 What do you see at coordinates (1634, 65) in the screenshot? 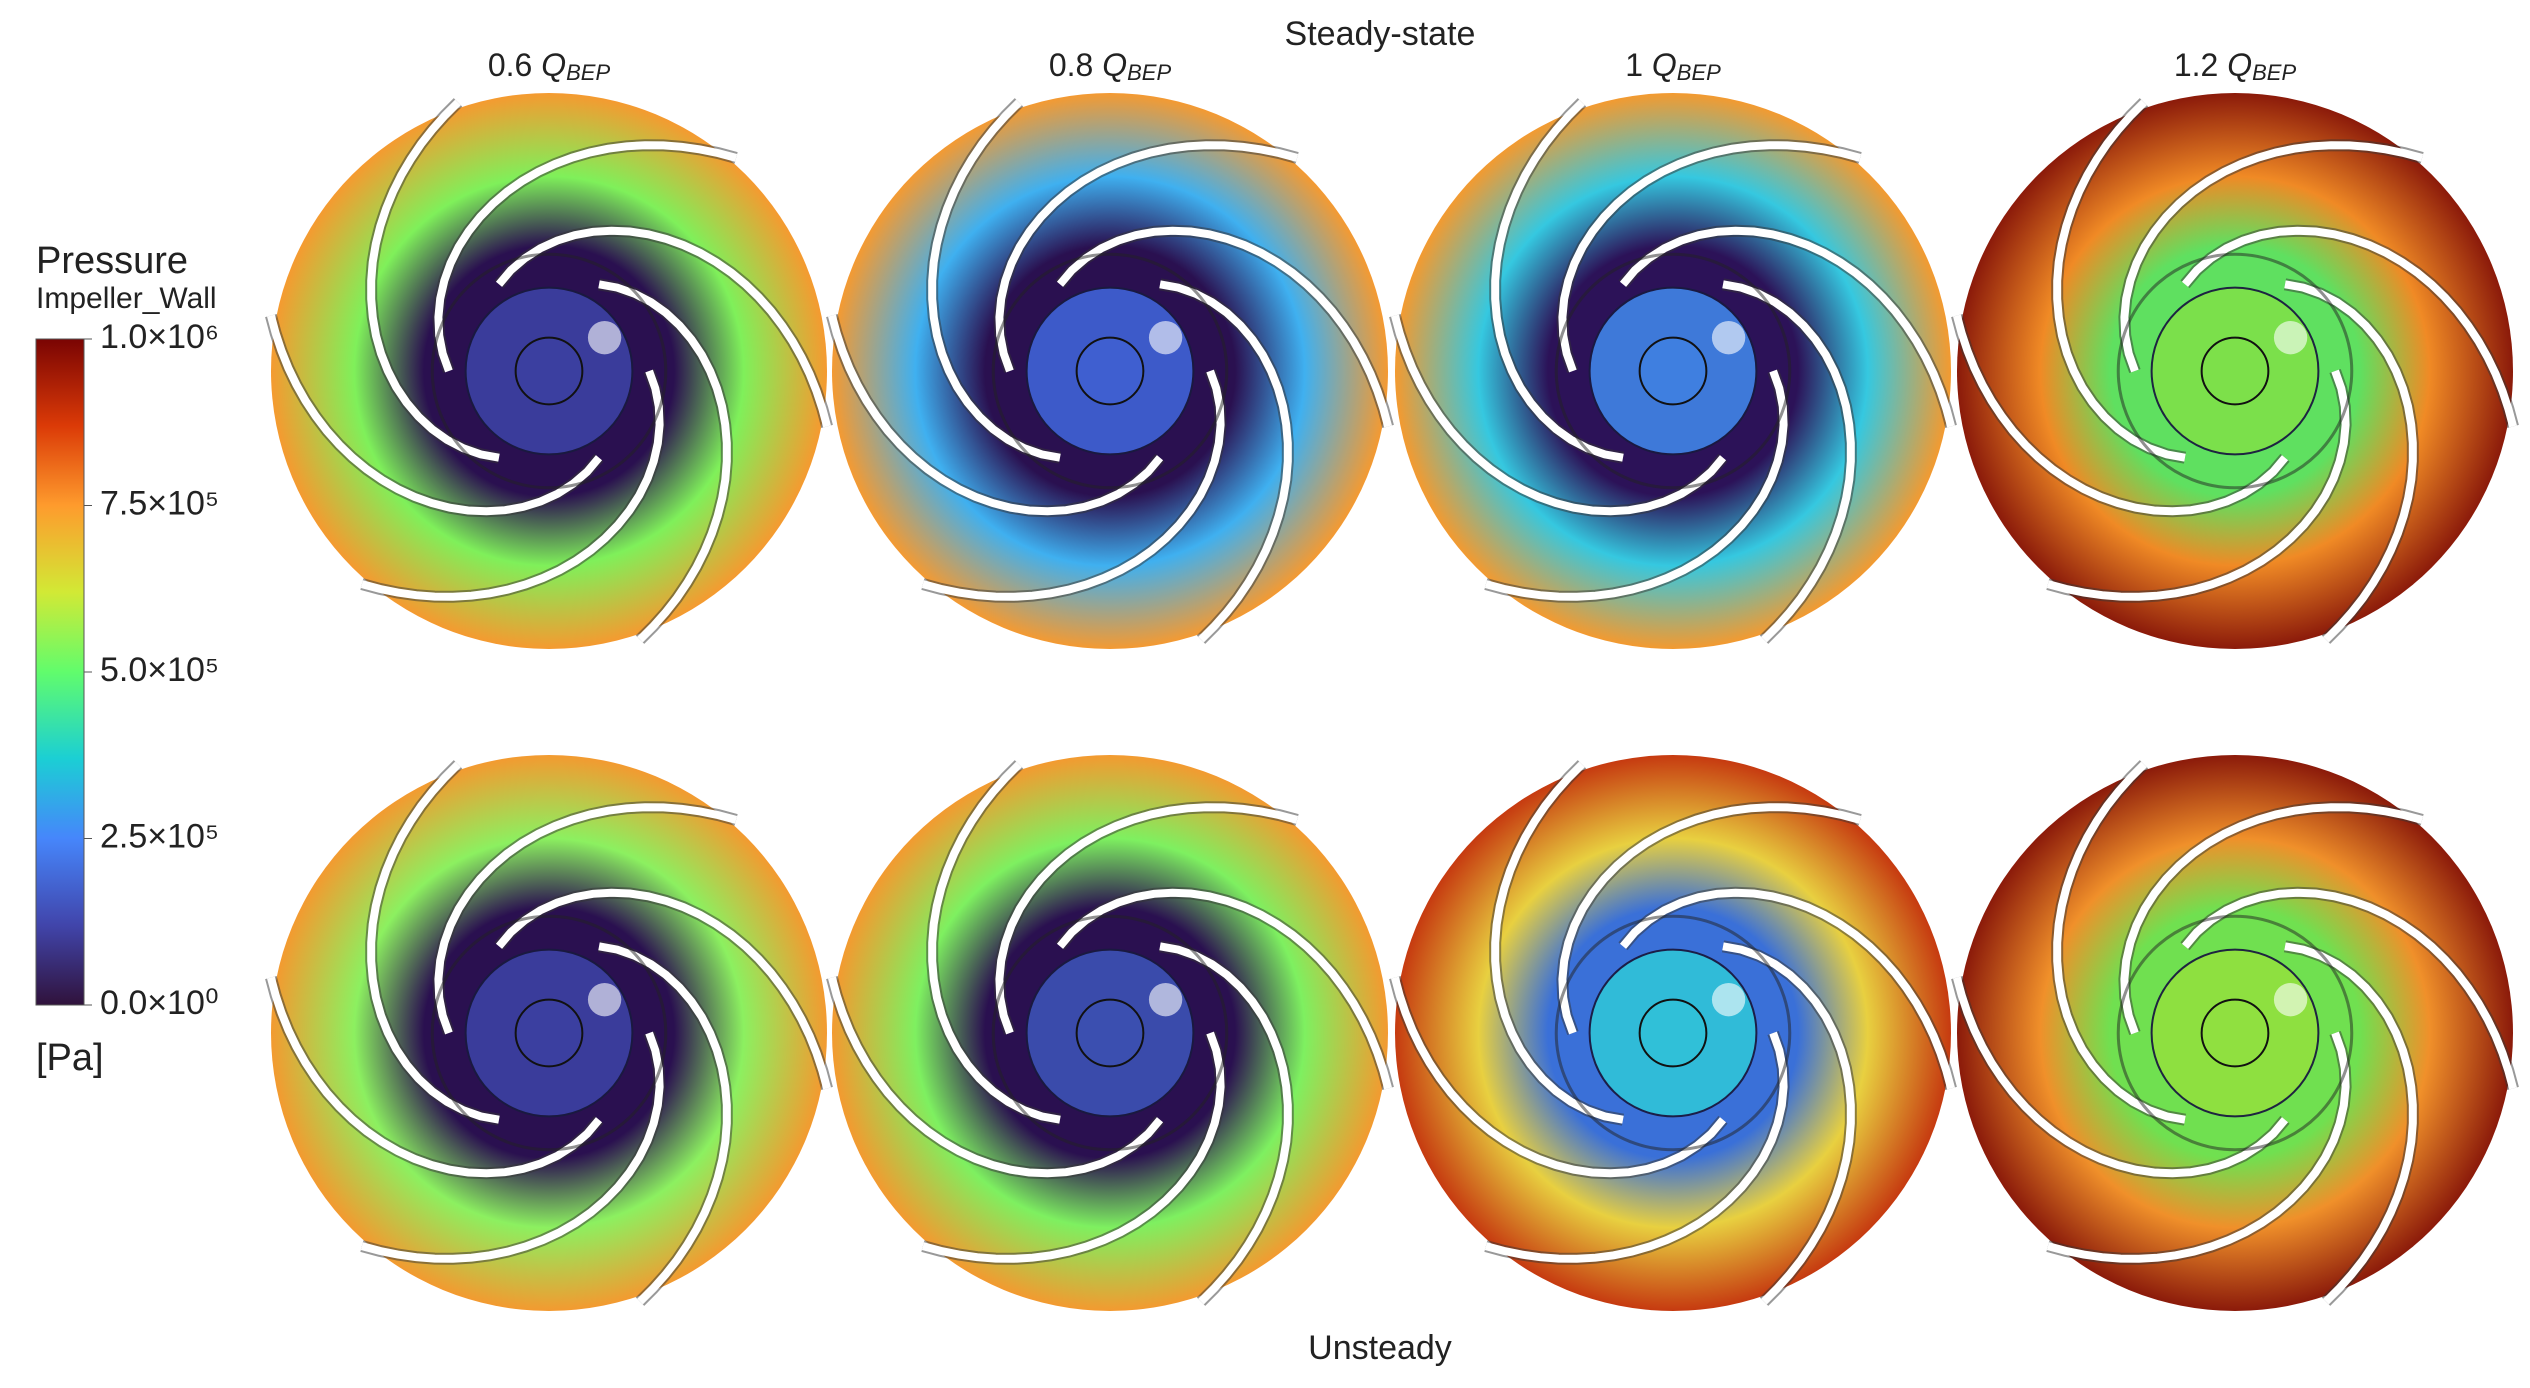
I see `column-number: 1` at bounding box center [1634, 65].